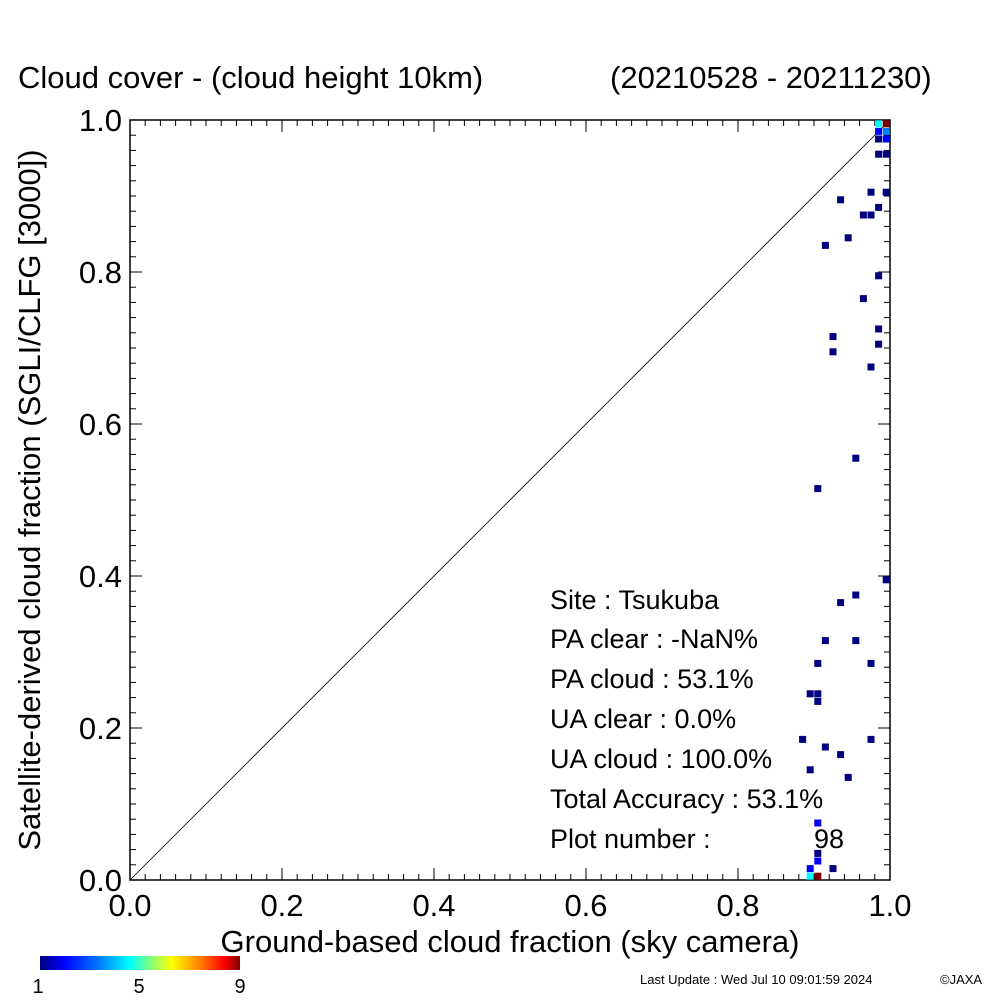 The width and height of the screenshot is (1000, 1000). What do you see at coordinates (889, 905) in the screenshot?
I see `x-tick-label: 1.0` at bounding box center [889, 905].